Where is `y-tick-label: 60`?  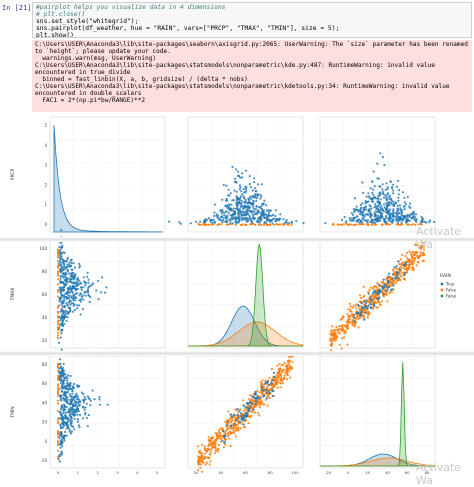 y-tick-label: 60 is located at coordinates (45, 294).